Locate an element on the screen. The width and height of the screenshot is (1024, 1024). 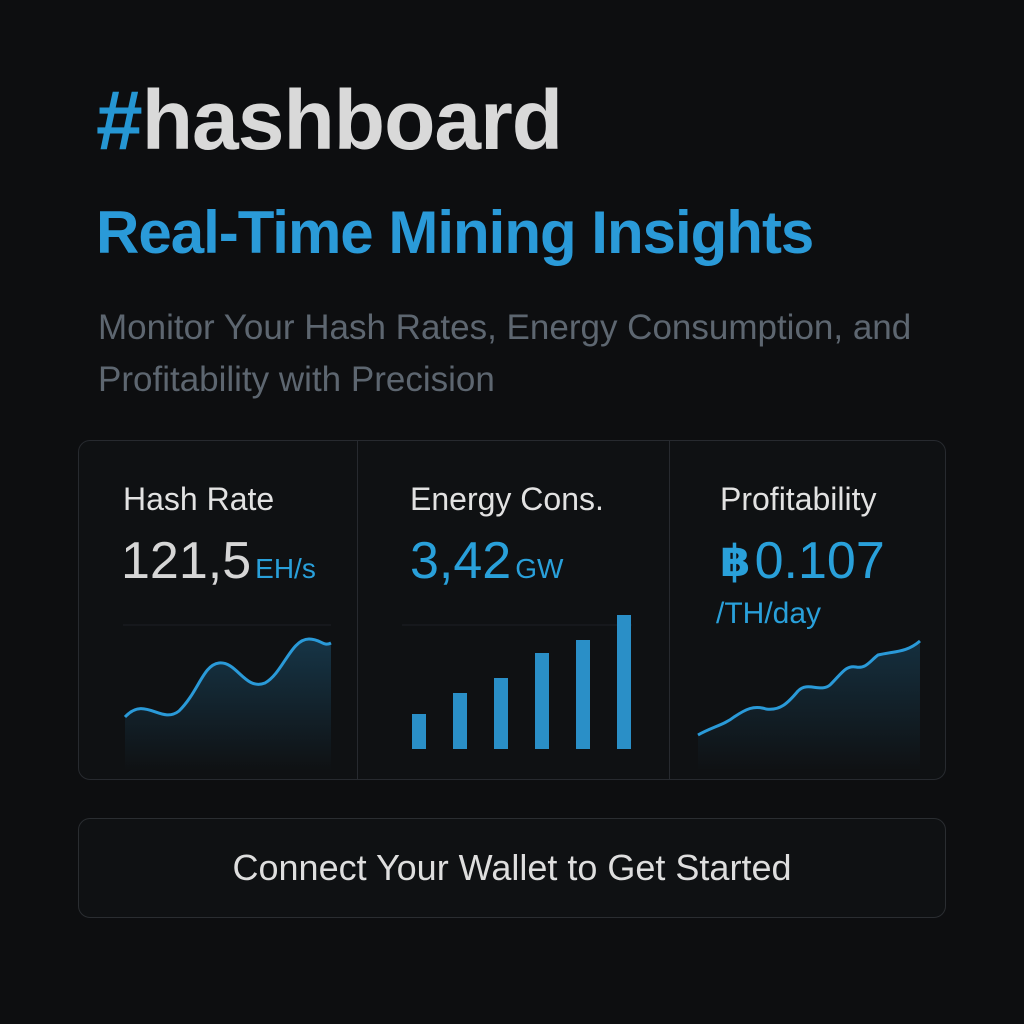
profitability-sparkline is located at coordinates (809, 705).